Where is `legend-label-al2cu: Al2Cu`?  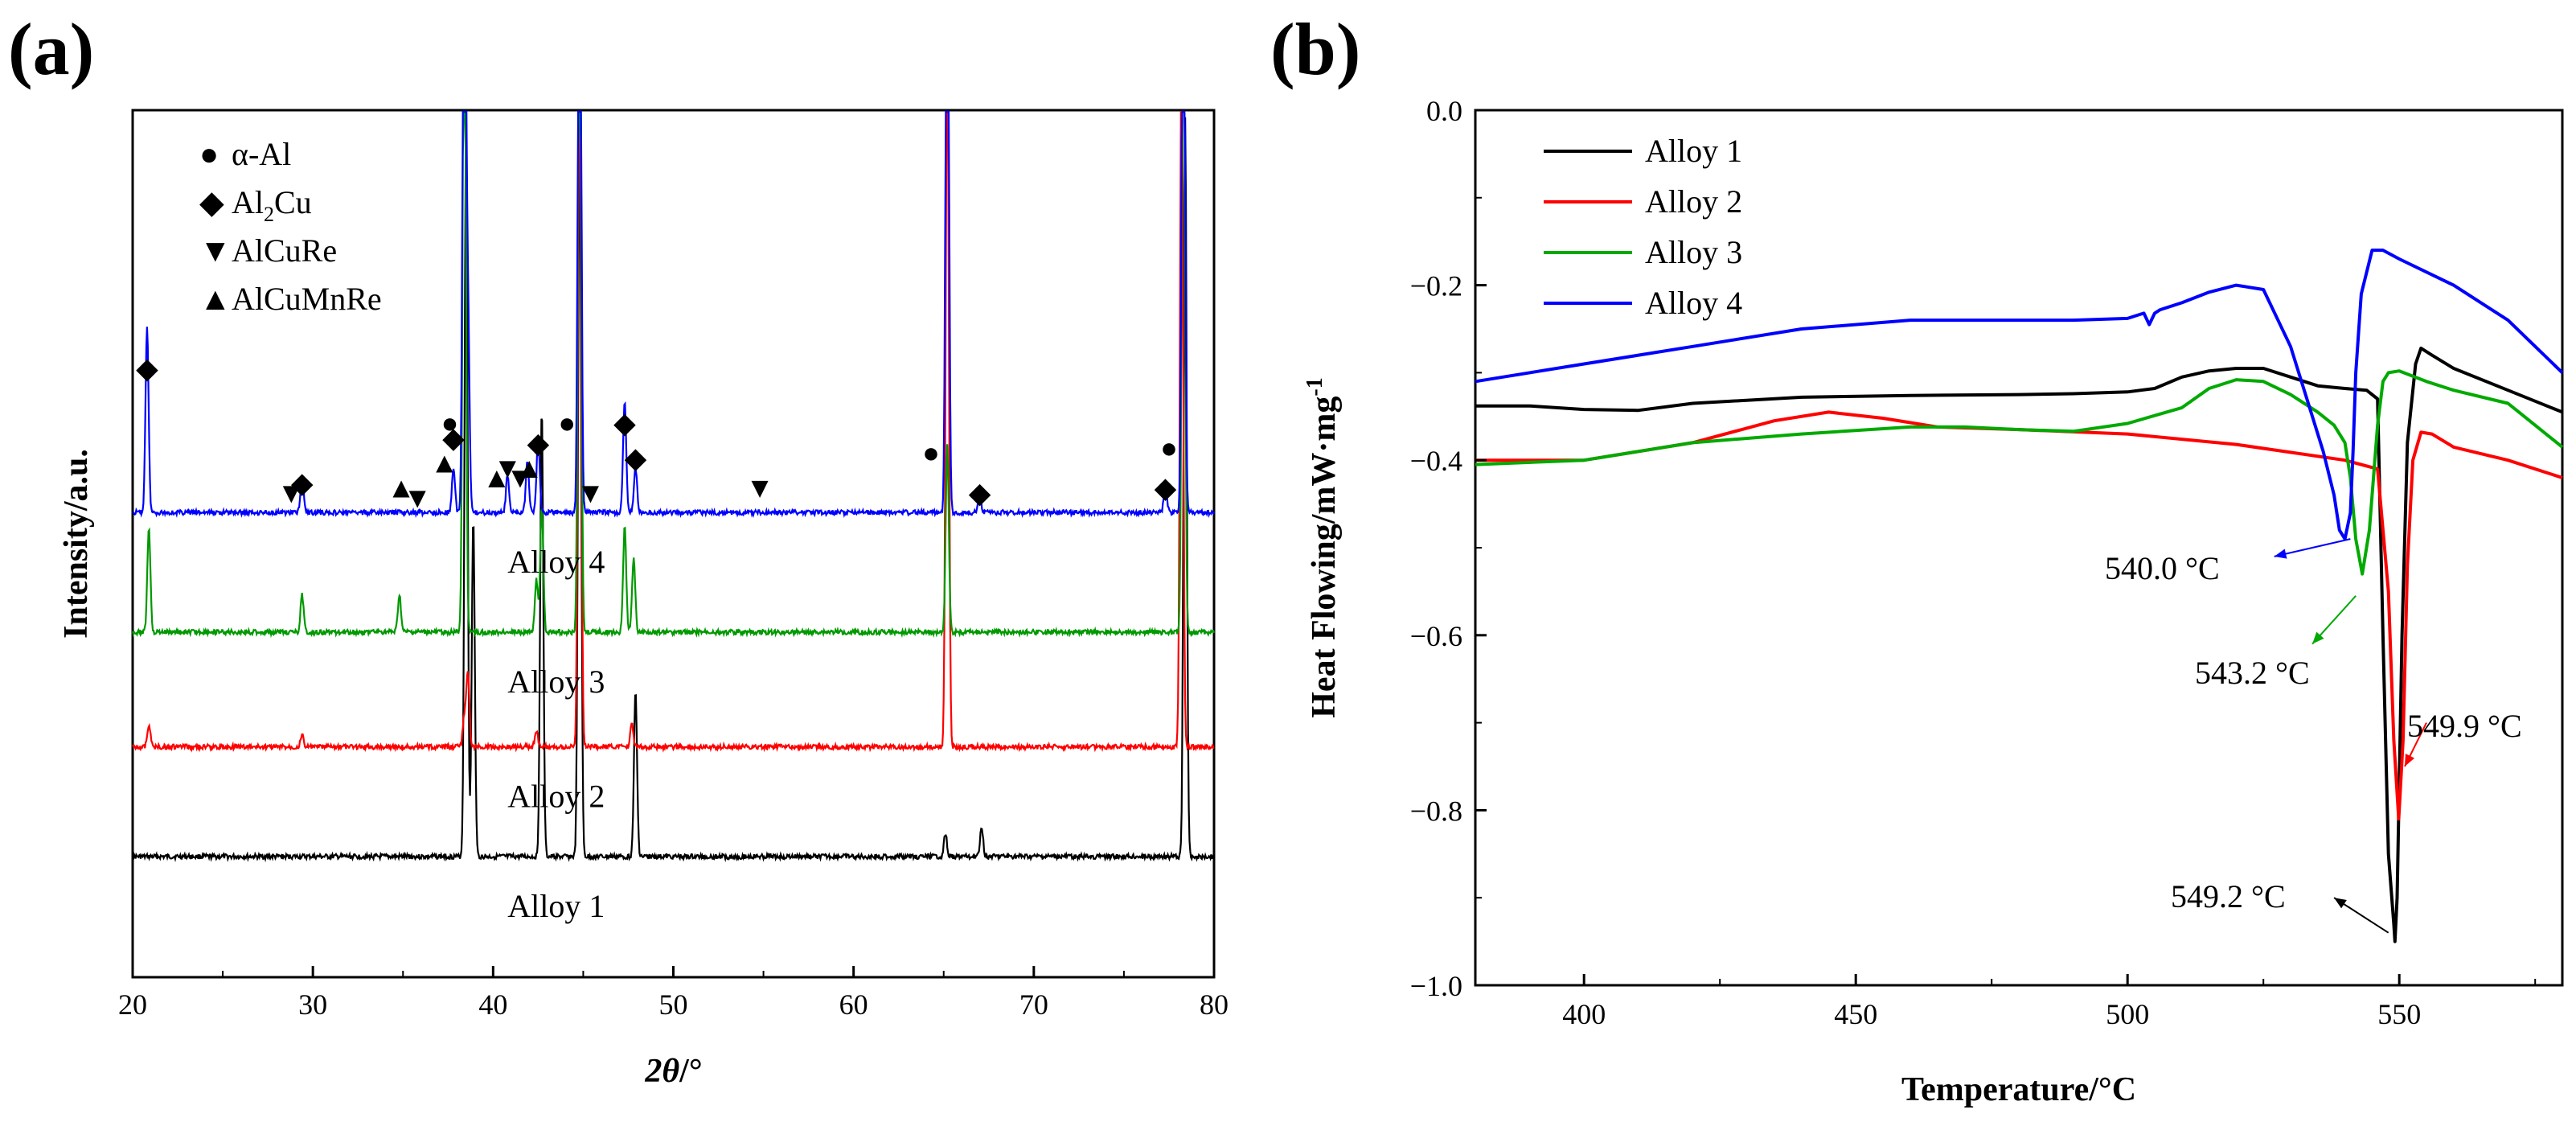 legend-label-al2cu: Al2Cu is located at coordinates (272, 205).